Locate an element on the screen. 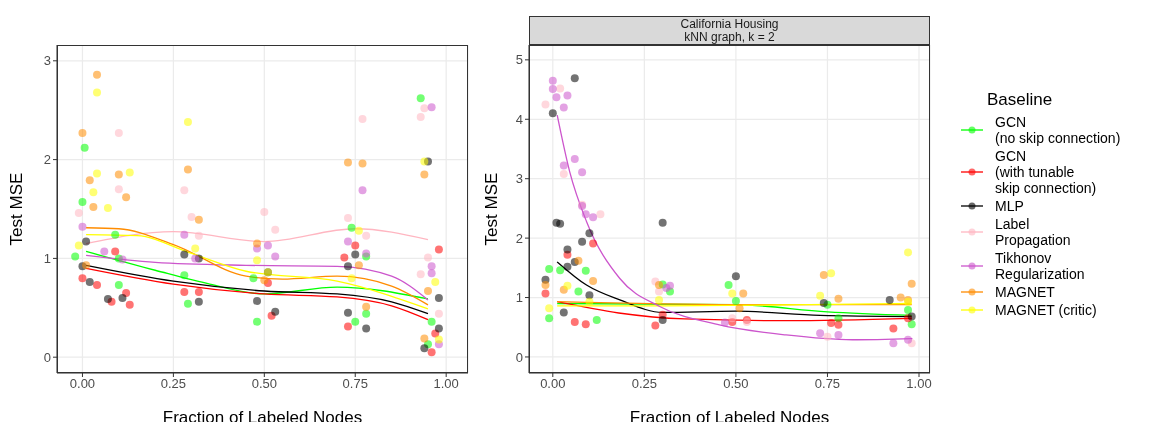 This screenshot has height=422, width=1174. chart-title: California Housing kNN graph, k = 2 is located at coordinates (729, 30).